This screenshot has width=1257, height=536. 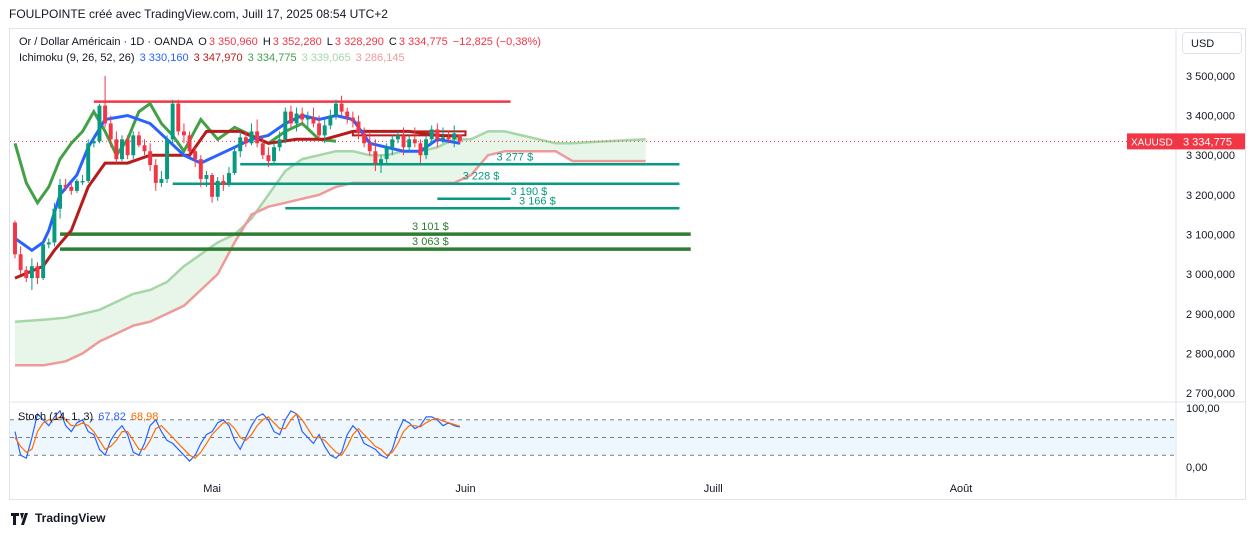 What do you see at coordinates (961, 489) in the screenshot?
I see `time-tick-label: Août` at bounding box center [961, 489].